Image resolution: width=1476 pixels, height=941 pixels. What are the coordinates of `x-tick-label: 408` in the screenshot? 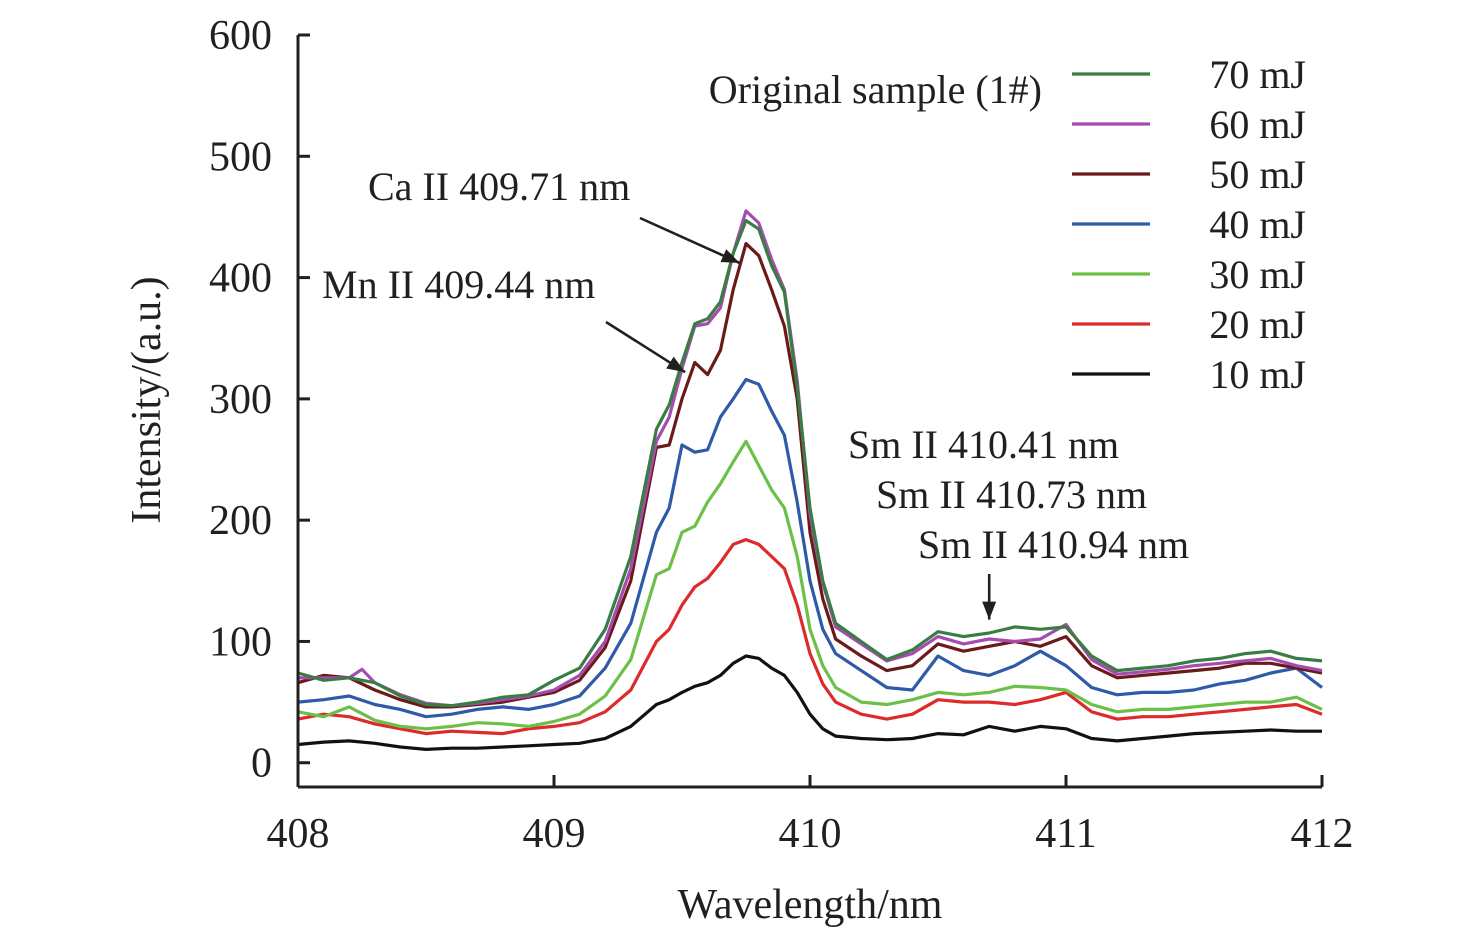 It's located at (298, 834).